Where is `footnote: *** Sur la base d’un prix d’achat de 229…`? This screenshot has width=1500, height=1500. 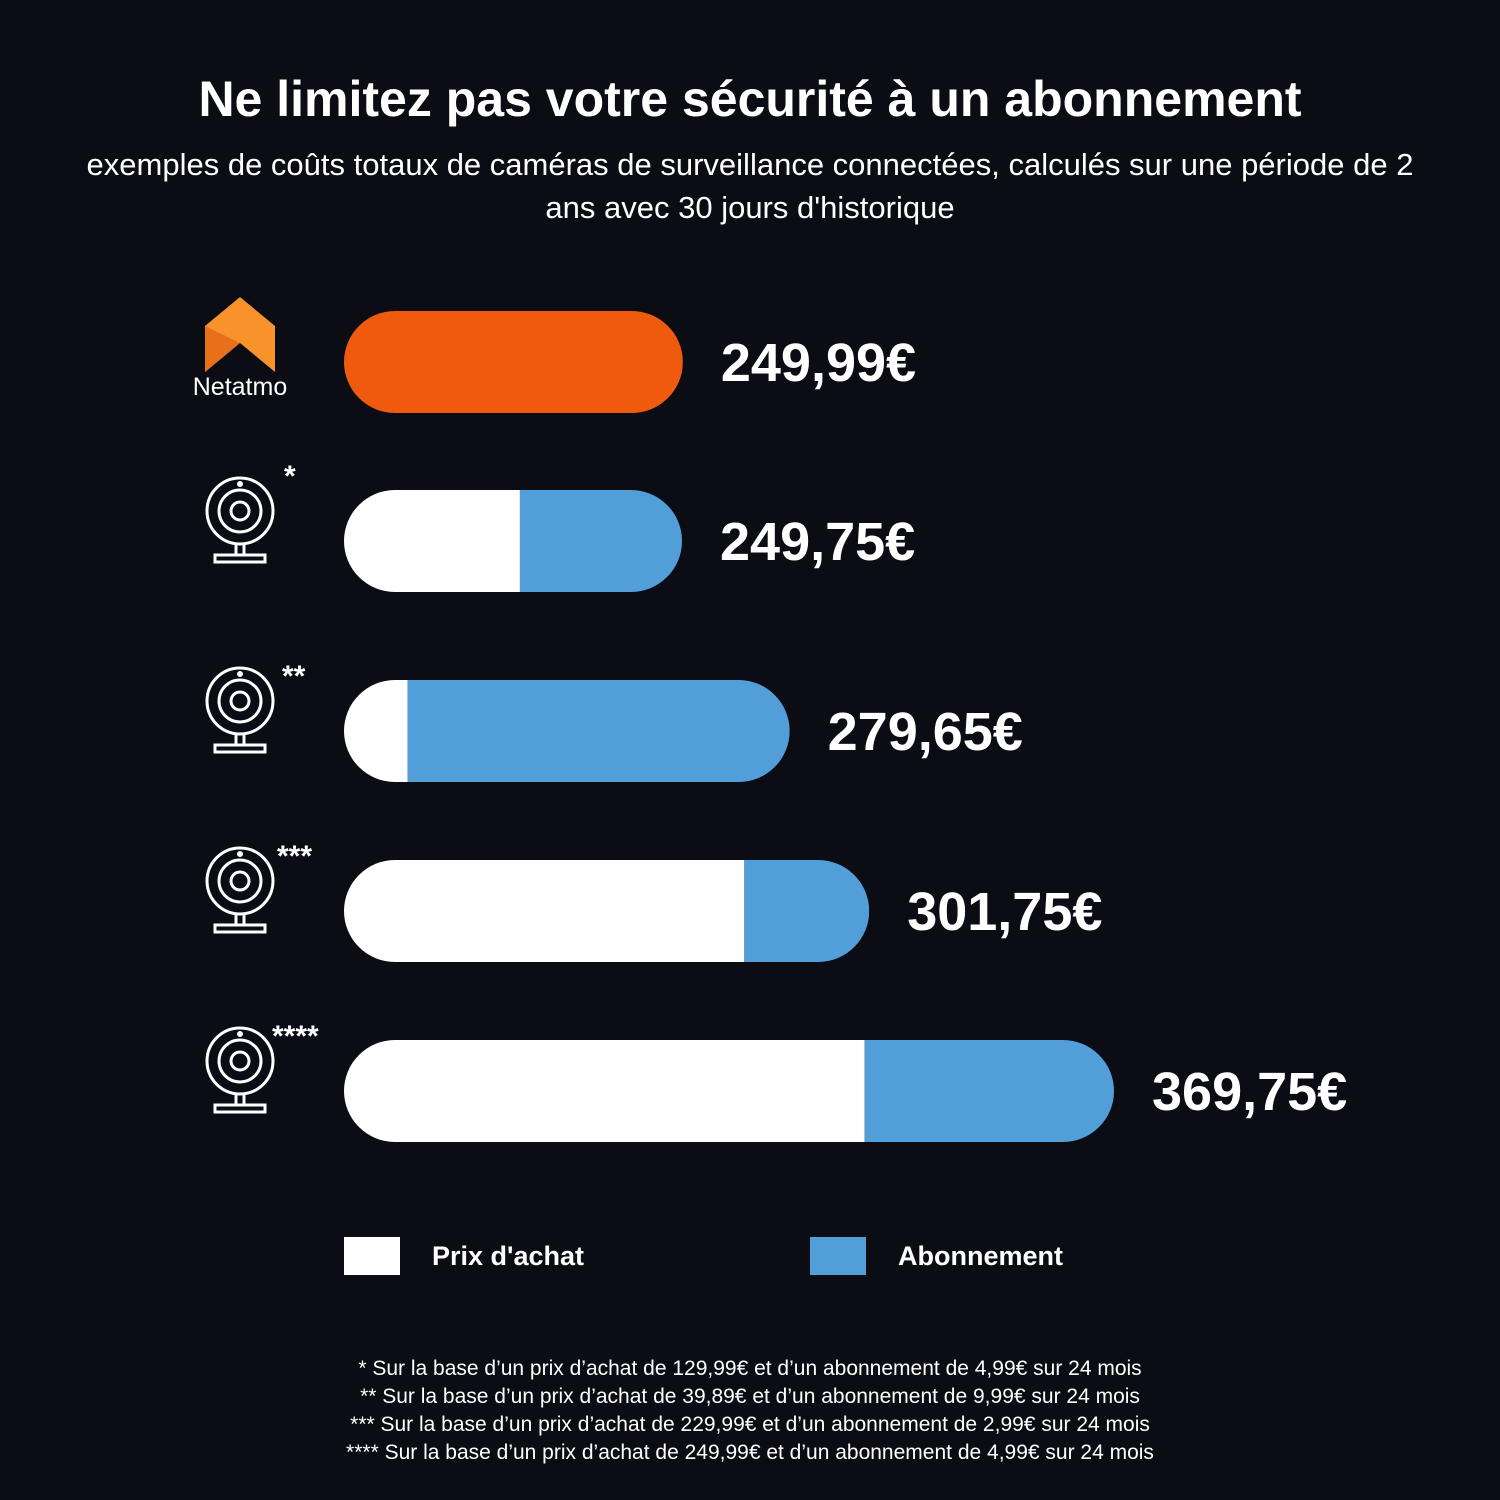
footnote: *** Sur la base d’un prix d’achat de 229… is located at coordinates (750, 1424).